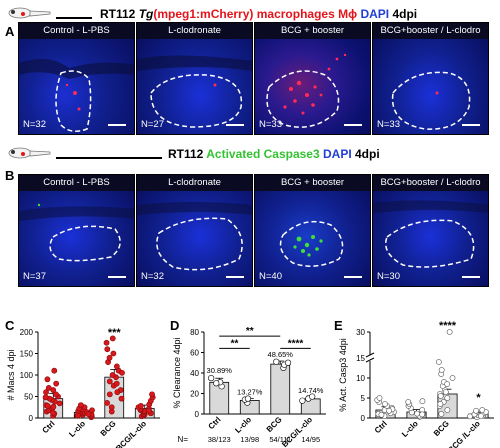  I want to click on sample-count: N=27, so click(152, 124).